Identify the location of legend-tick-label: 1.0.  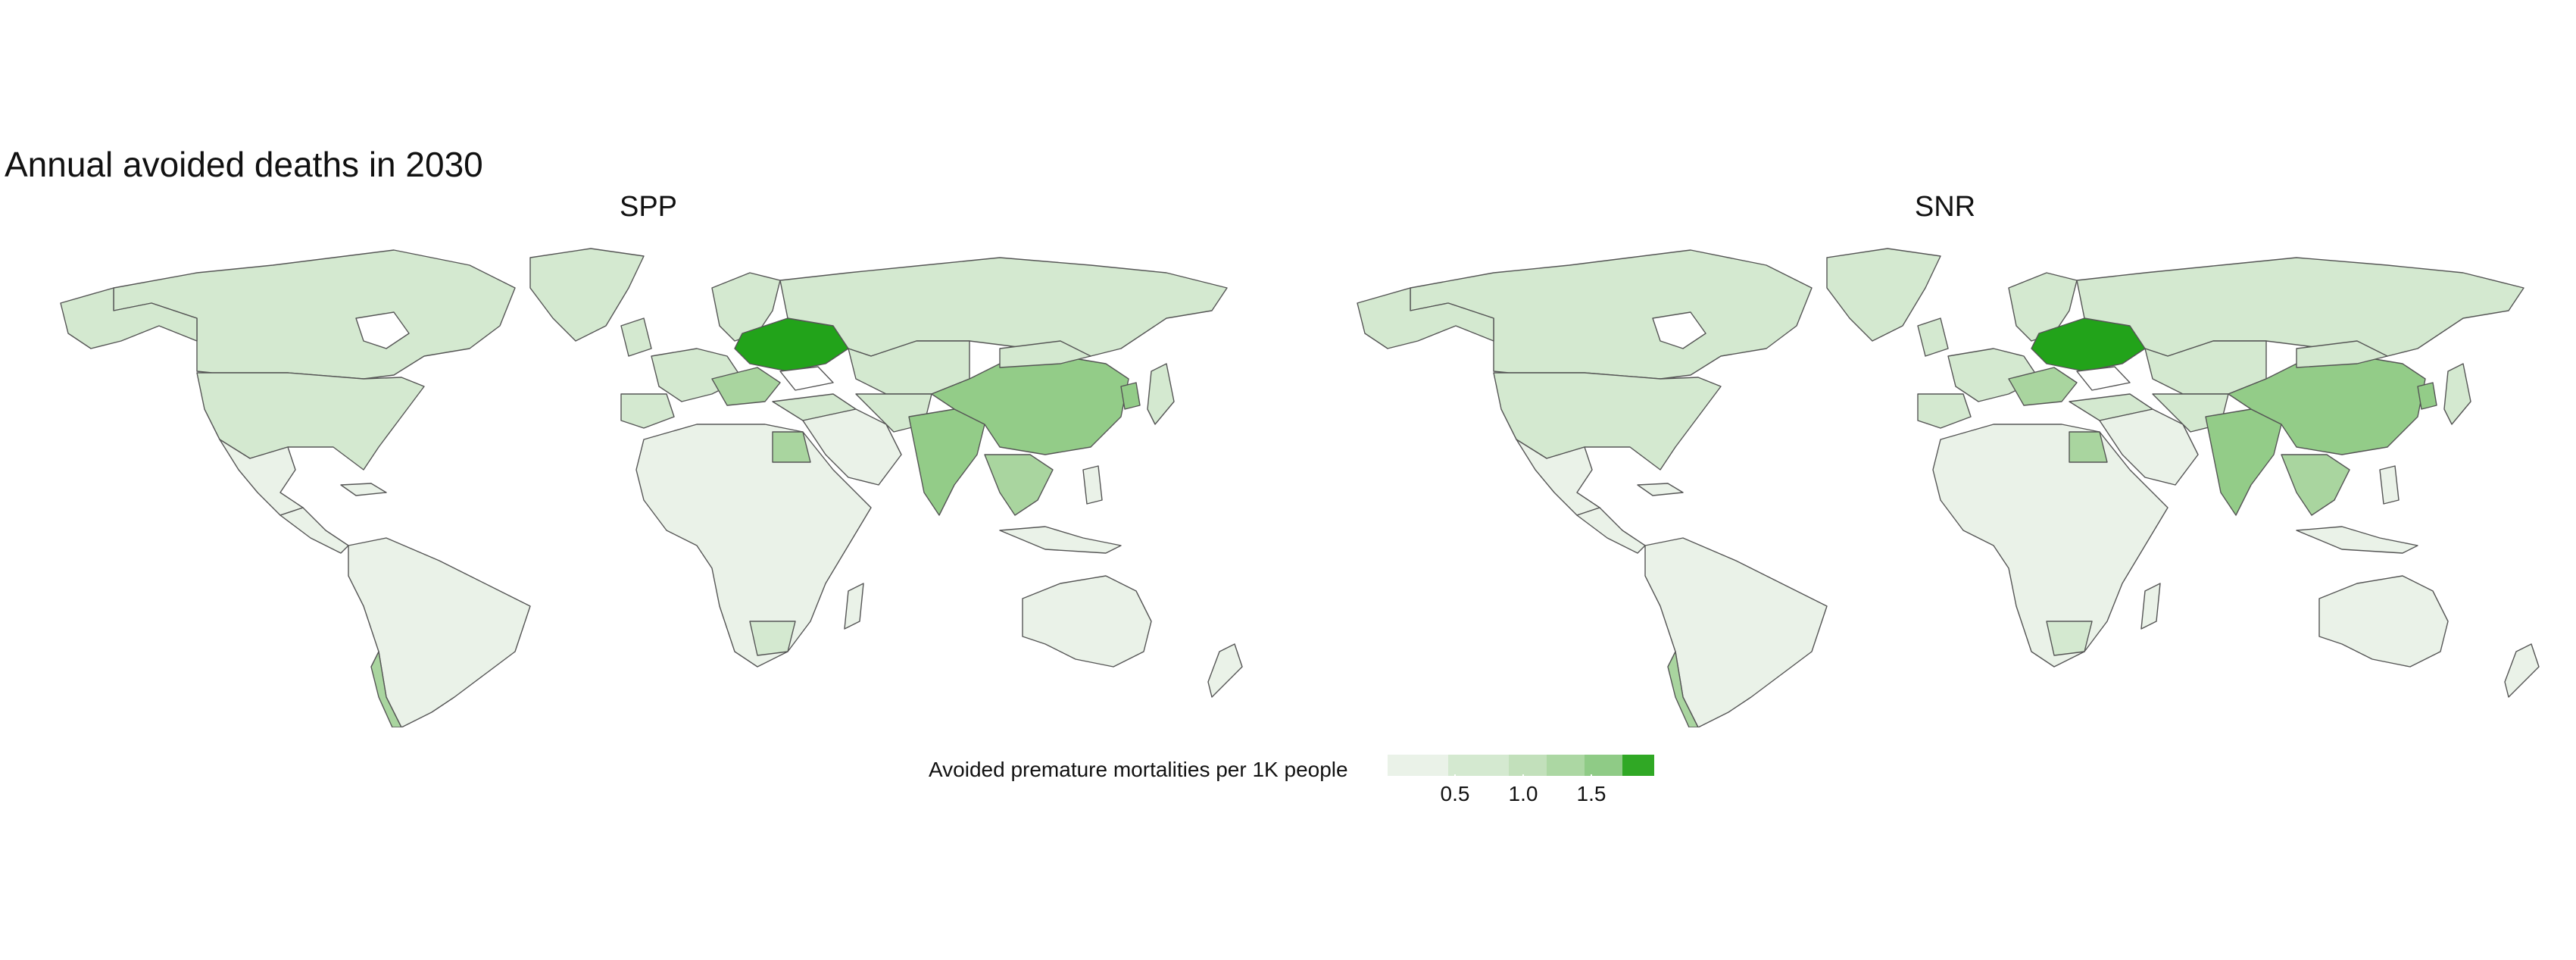
(1523, 793).